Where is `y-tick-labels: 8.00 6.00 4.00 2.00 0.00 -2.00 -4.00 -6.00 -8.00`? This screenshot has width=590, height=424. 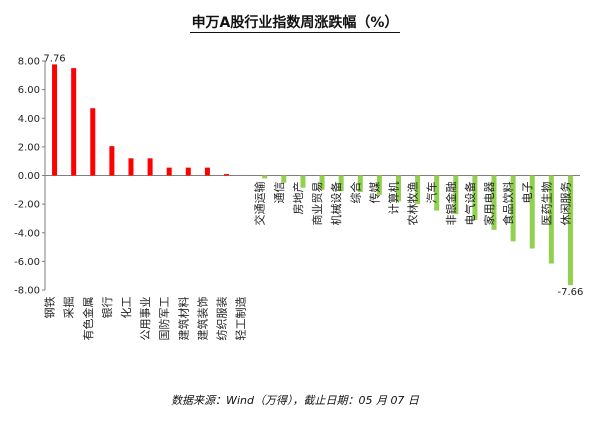 y-tick-labels: 8.00 6.00 4.00 2.00 0.00 -2.00 -4.00 -6.00 -8.00 is located at coordinates (27, 177).